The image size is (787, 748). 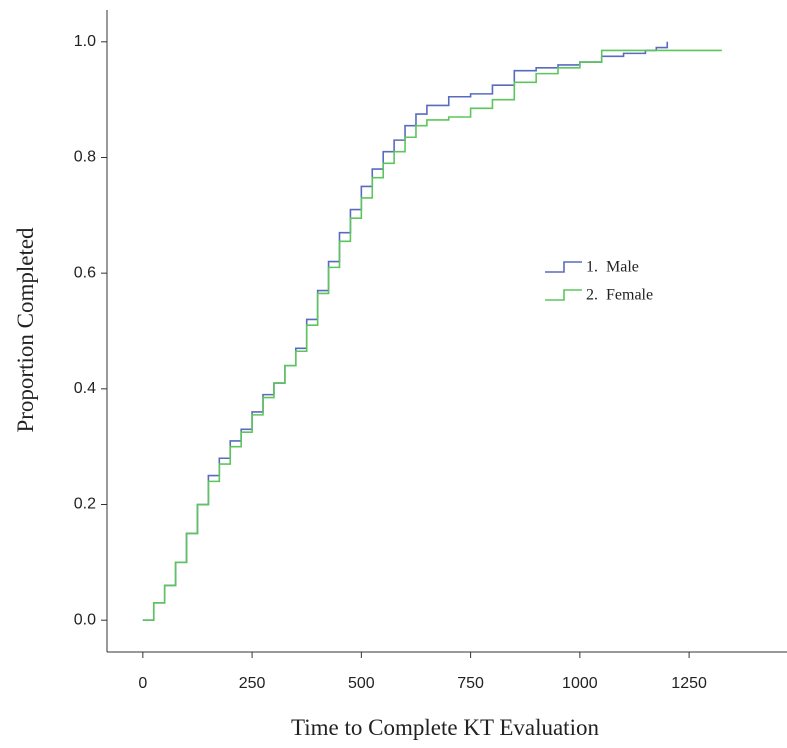 What do you see at coordinates (142, 683) in the screenshot?
I see `x-tick-label: 0` at bounding box center [142, 683].